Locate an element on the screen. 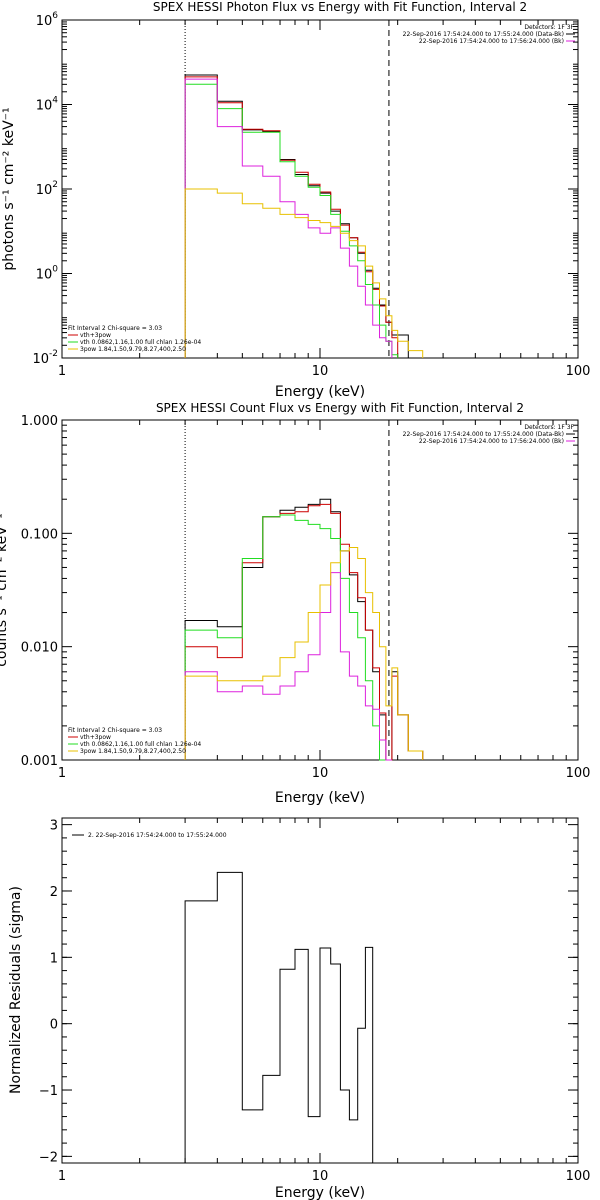  photon-flux-series is located at coordinates (304, 189).